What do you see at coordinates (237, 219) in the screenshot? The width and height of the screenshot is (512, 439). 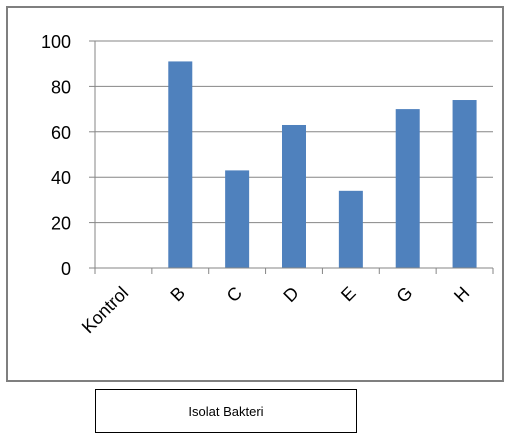 I see `bar-c` at bounding box center [237, 219].